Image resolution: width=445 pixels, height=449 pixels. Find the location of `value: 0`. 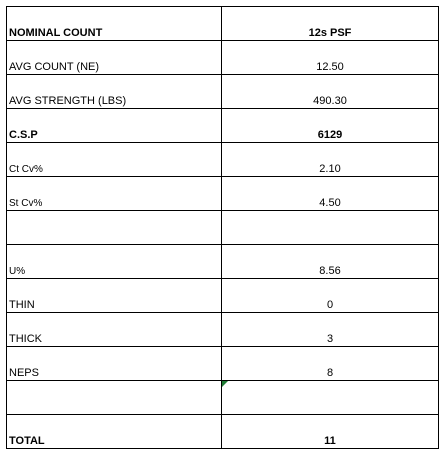

value: 0 is located at coordinates (330, 295).